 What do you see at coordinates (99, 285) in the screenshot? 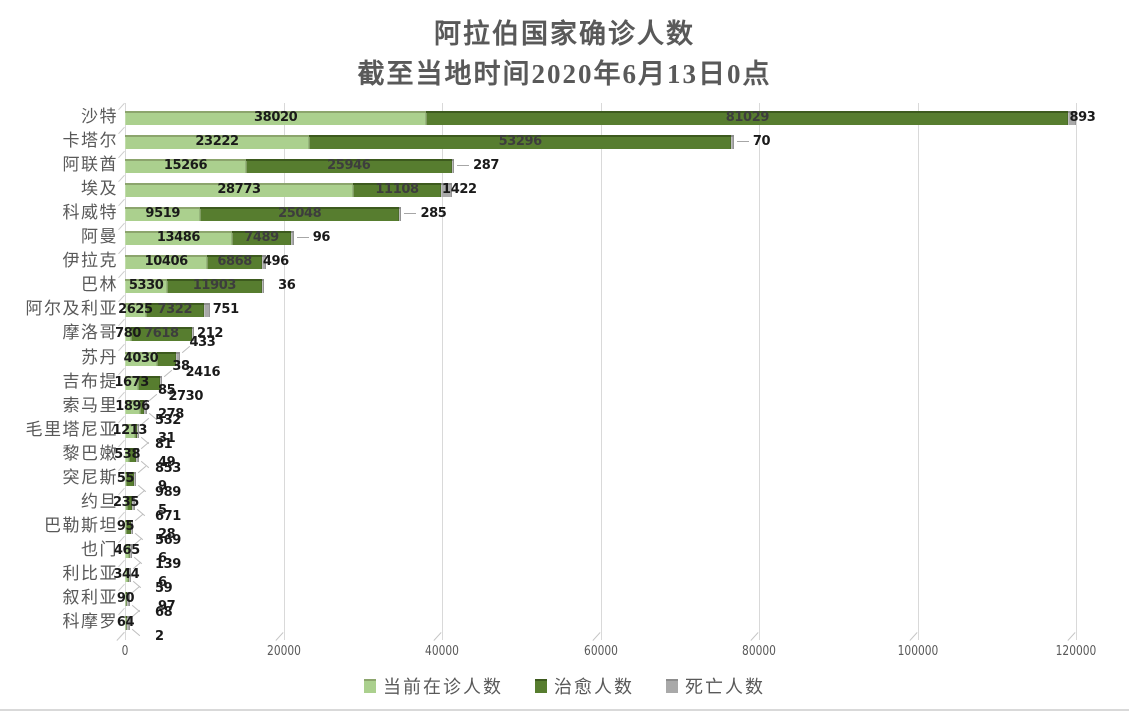
I see `category-label: 巴林` at bounding box center [99, 285].